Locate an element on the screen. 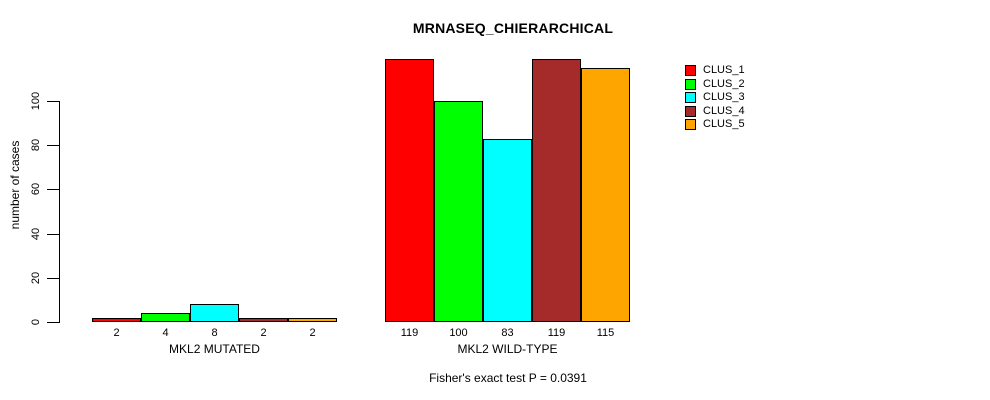 The width and height of the screenshot is (990, 400). y-axis-label: number of cases is located at coordinates (15, 185).